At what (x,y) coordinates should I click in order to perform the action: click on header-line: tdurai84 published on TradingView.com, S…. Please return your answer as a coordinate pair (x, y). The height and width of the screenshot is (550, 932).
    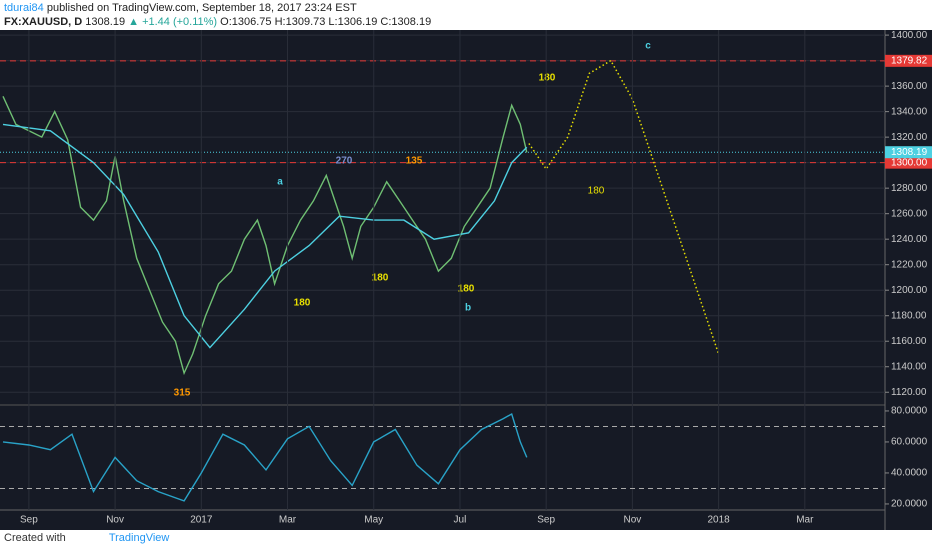
    Looking at the image, I should click on (180, 8).